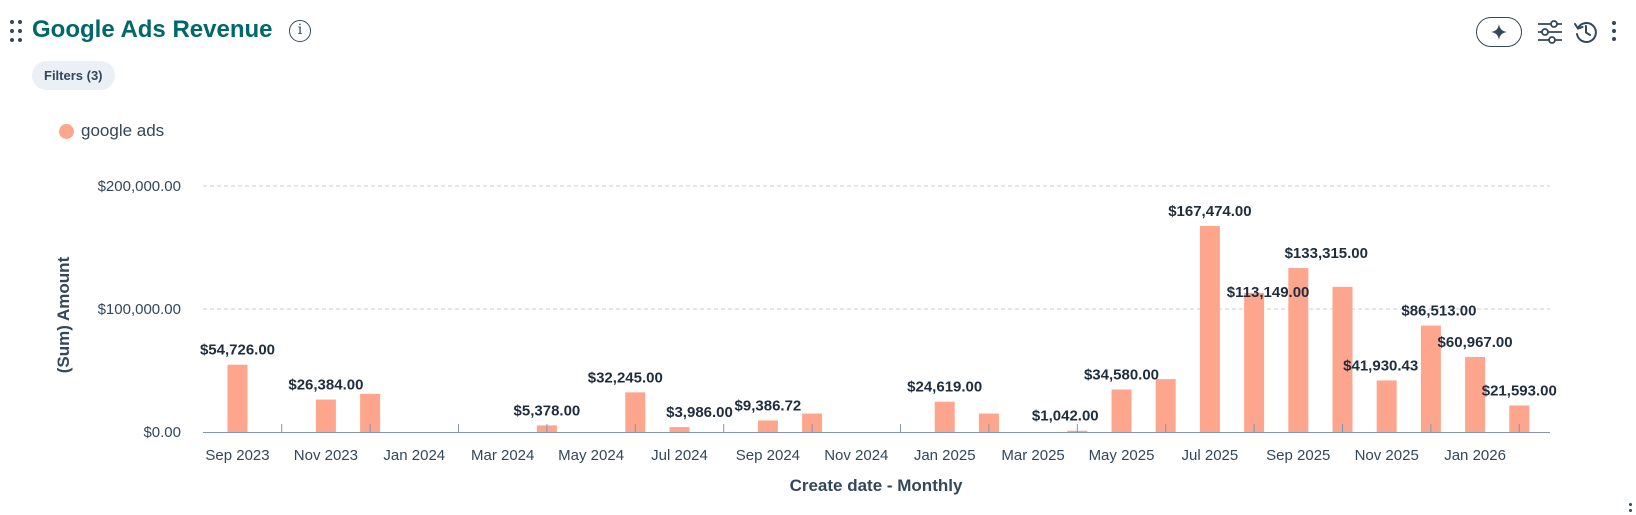  What do you see at coordinates (1032, 455) in the screenshot?
I see `x-tick-label: Mar 2025` at bounding box center [1032, 455].